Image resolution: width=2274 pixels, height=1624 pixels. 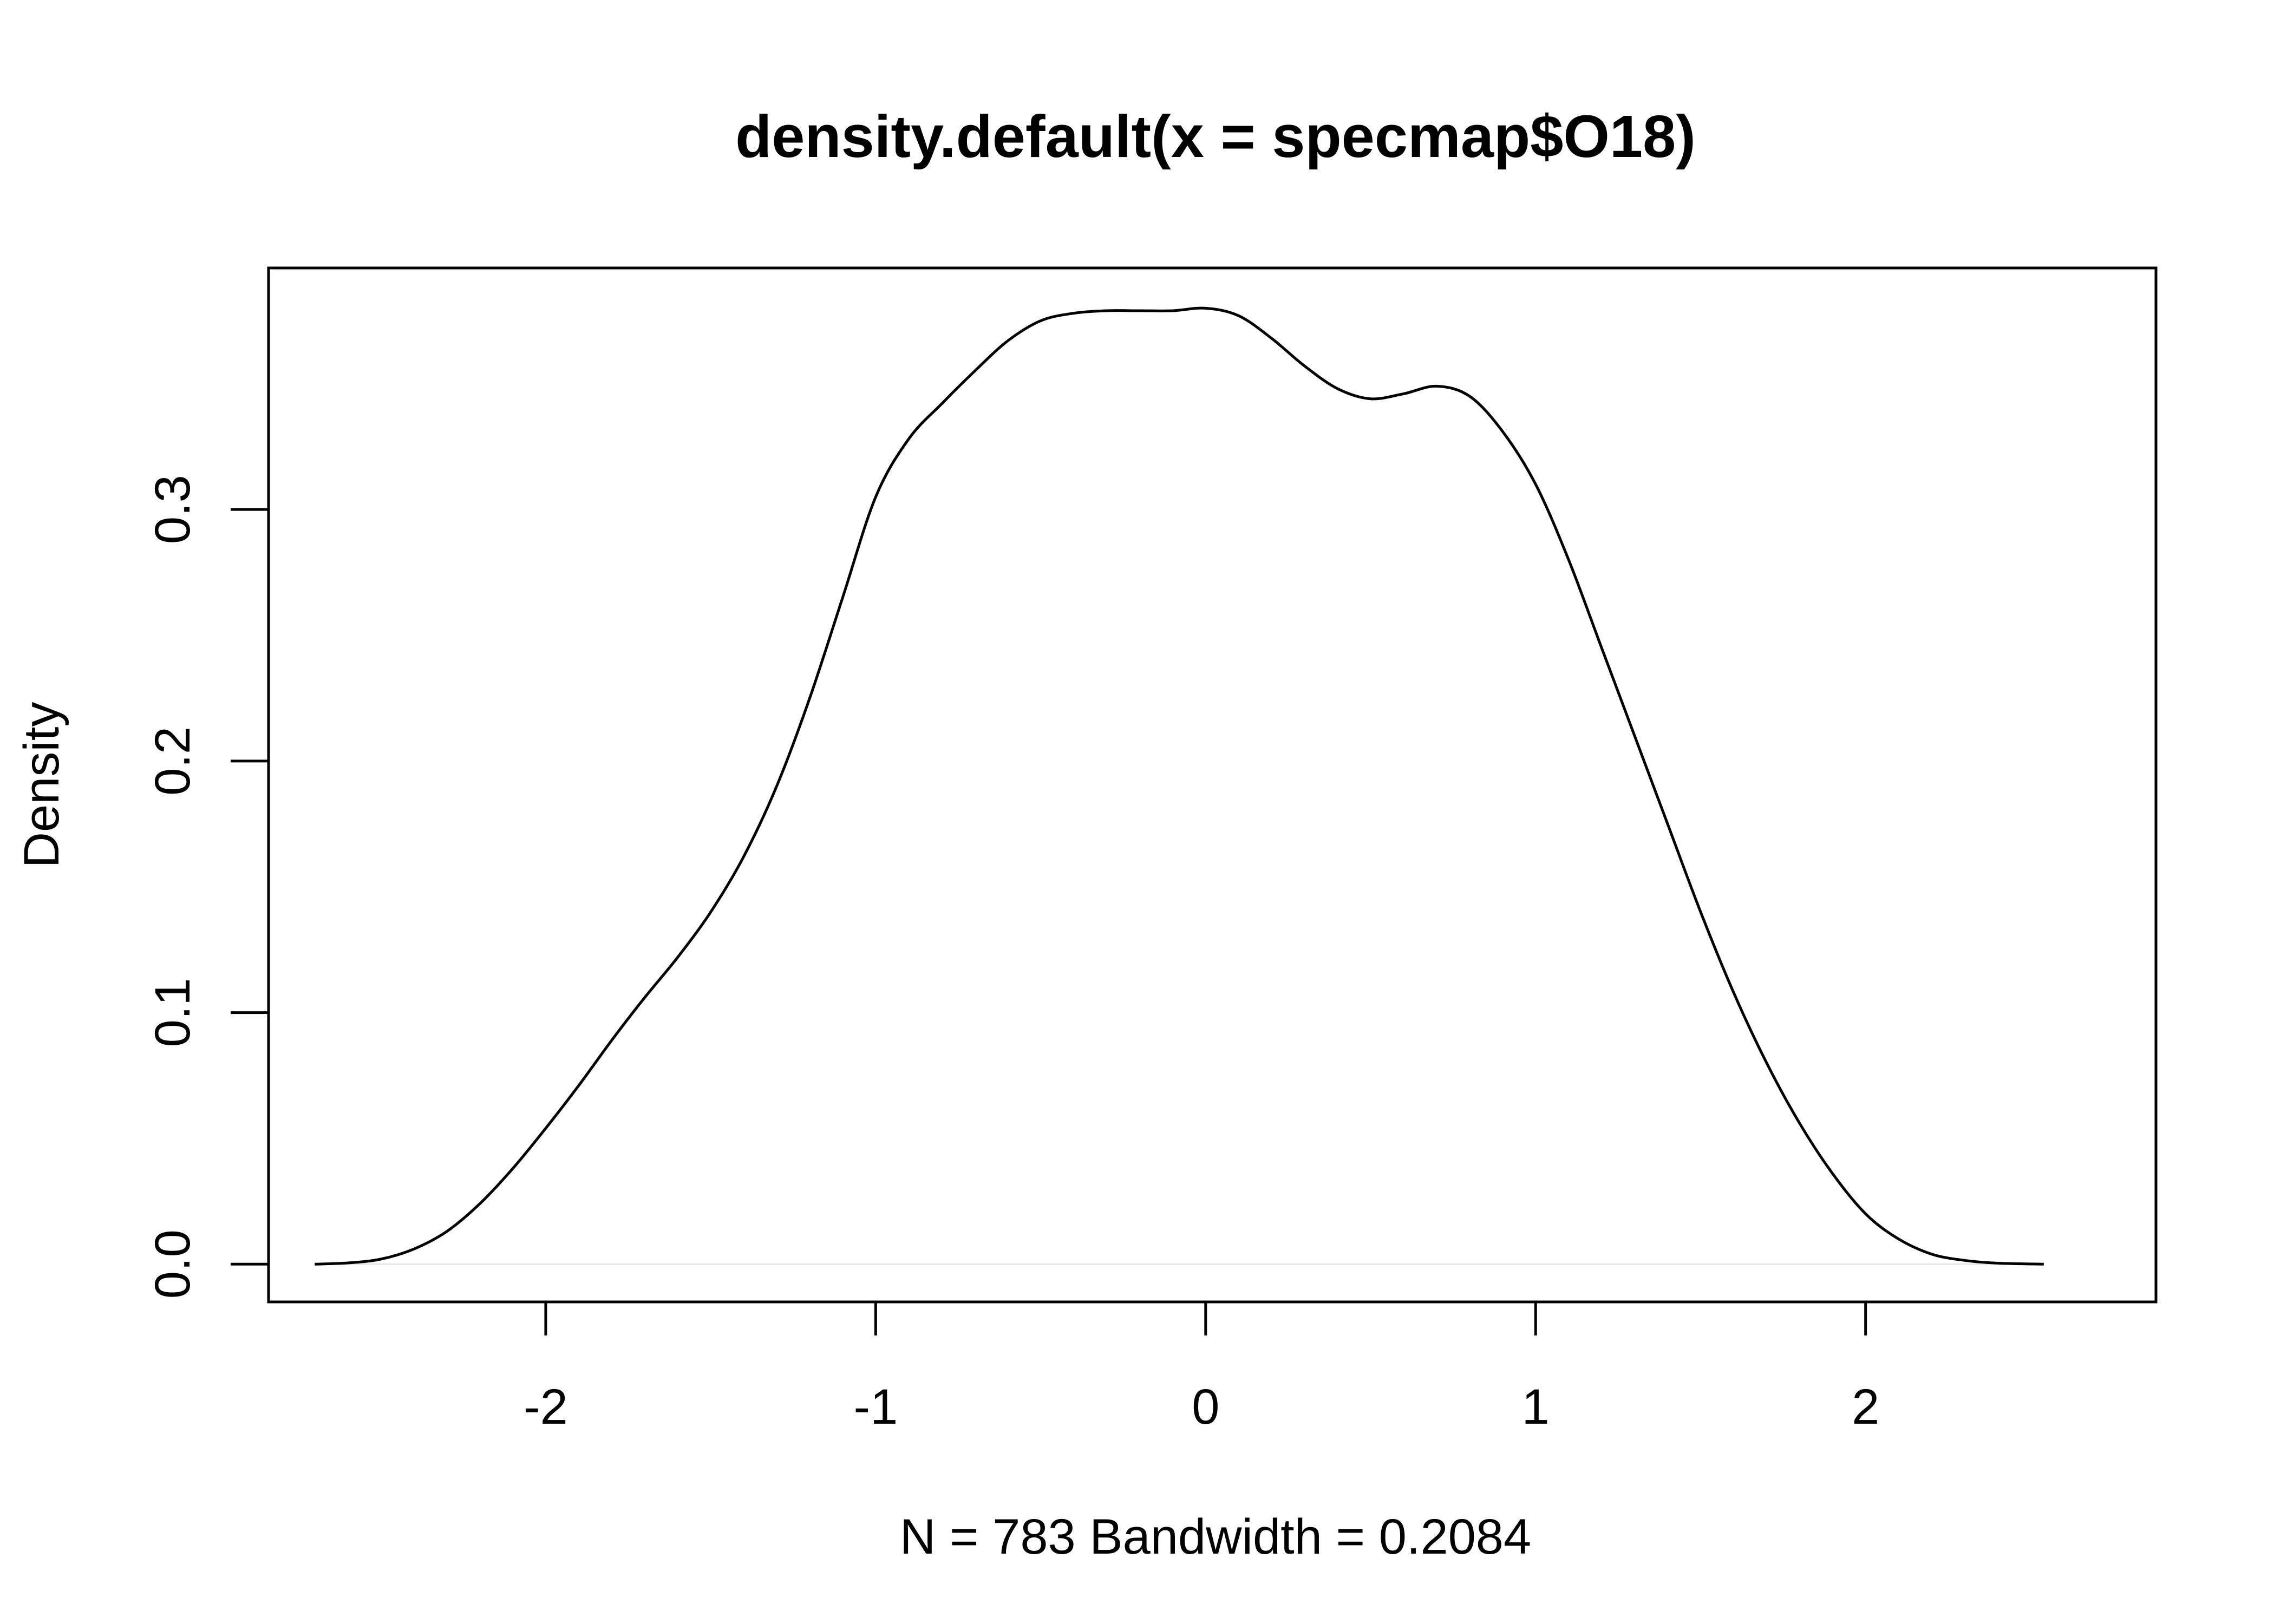 What do you see at coordinates (172, 1264) in the screenshot?
I see `y-tick-label: 0.0` at bounding box center [172, 1264].